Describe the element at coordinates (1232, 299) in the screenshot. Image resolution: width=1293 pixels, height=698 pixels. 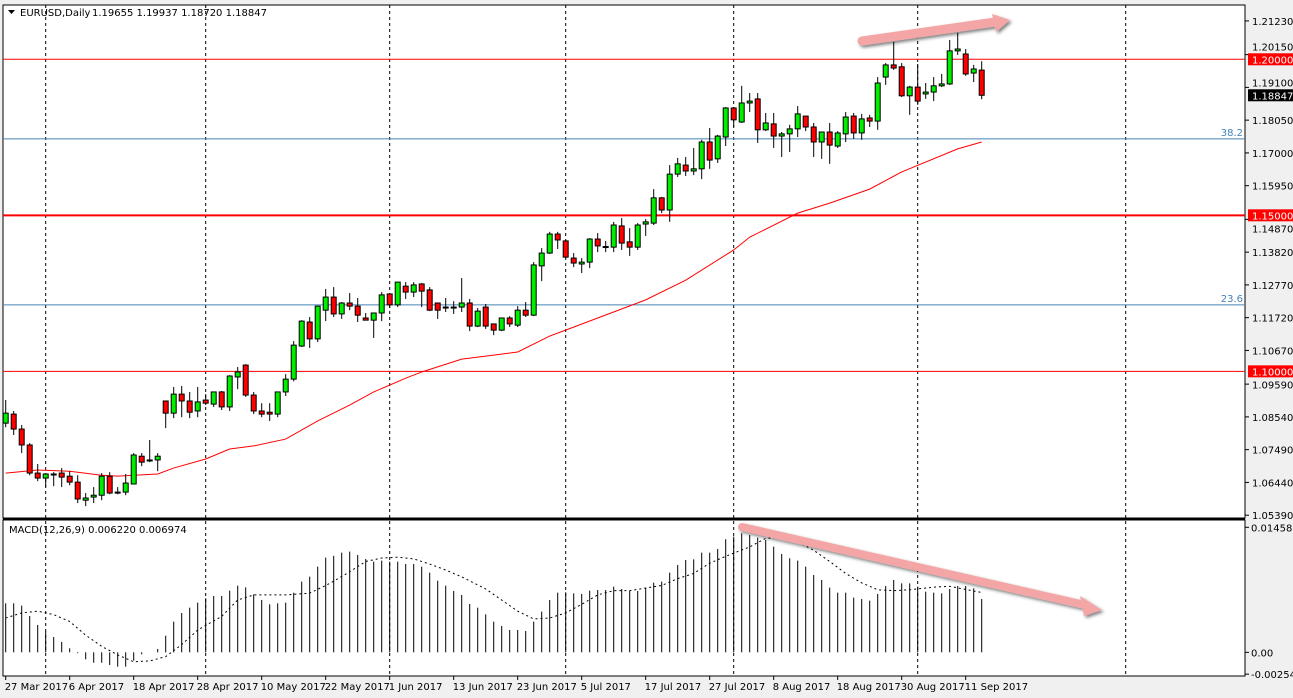
I see `fibonacci-level-label: 23.6` at that location.